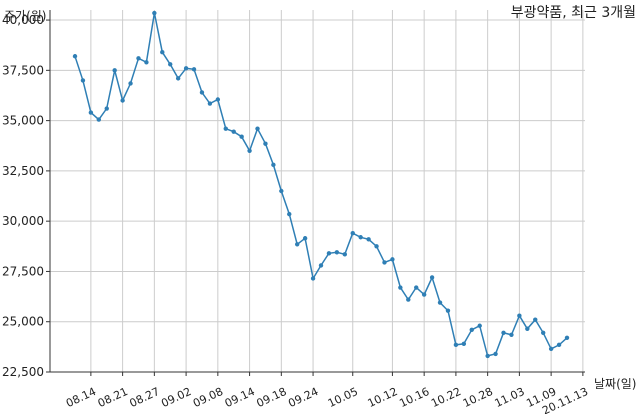 The image size is (640, 414). I want to click on y-tick-label: 25,000, so click(23, 322).